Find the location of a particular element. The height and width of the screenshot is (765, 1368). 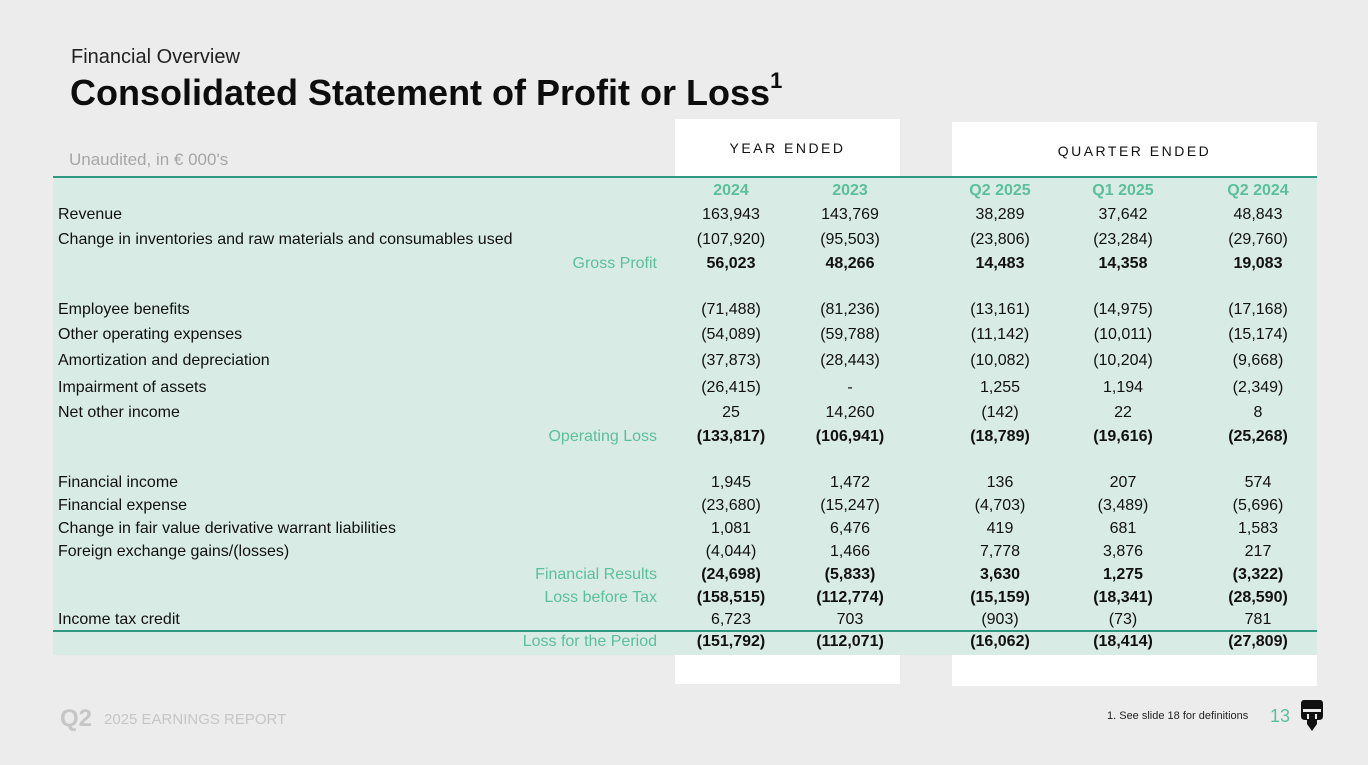

table-cell: 1,472 is located at coordinates (850, 482).